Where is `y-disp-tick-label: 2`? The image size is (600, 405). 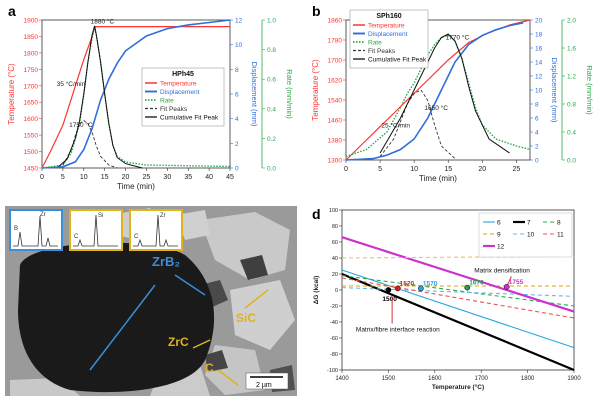 y-disp-tick-label: 2 is located at coordinates (537, 147).